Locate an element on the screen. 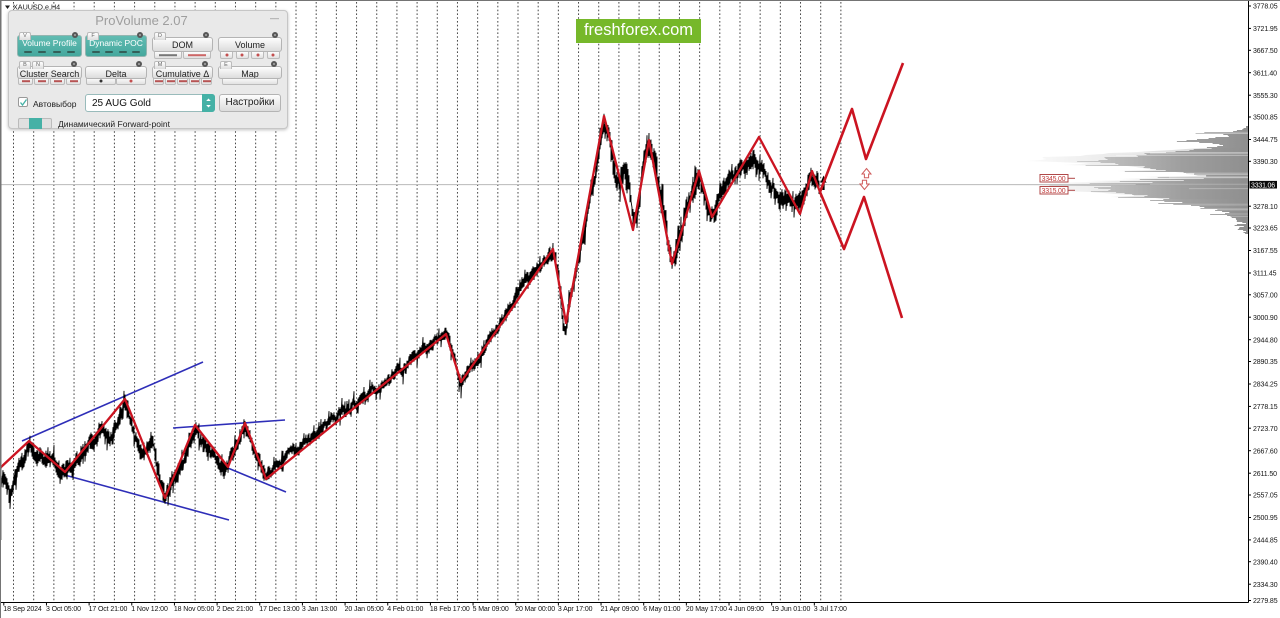 This screenshot has height=618, width=1280. svg-text: 3111.45 is located at coordinates (1265, 274).